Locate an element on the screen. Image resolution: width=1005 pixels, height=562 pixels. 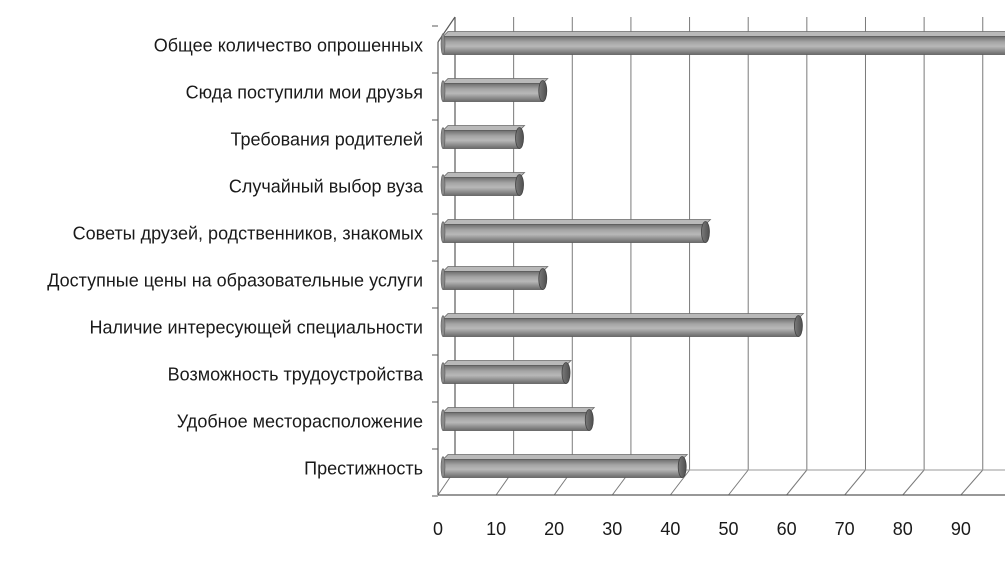
category-label: Престижность is located at coordinates (363, 469).